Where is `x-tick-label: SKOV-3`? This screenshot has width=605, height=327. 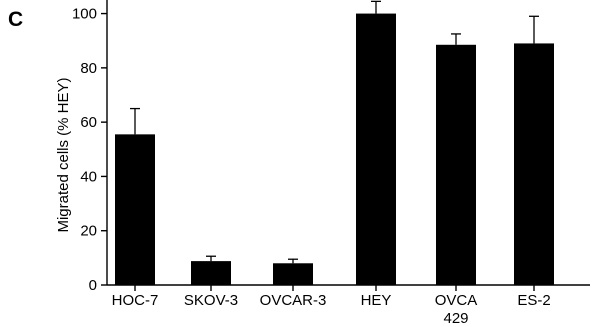
x-tick-label: SKOV-3 is located at coordinates (211, 300).